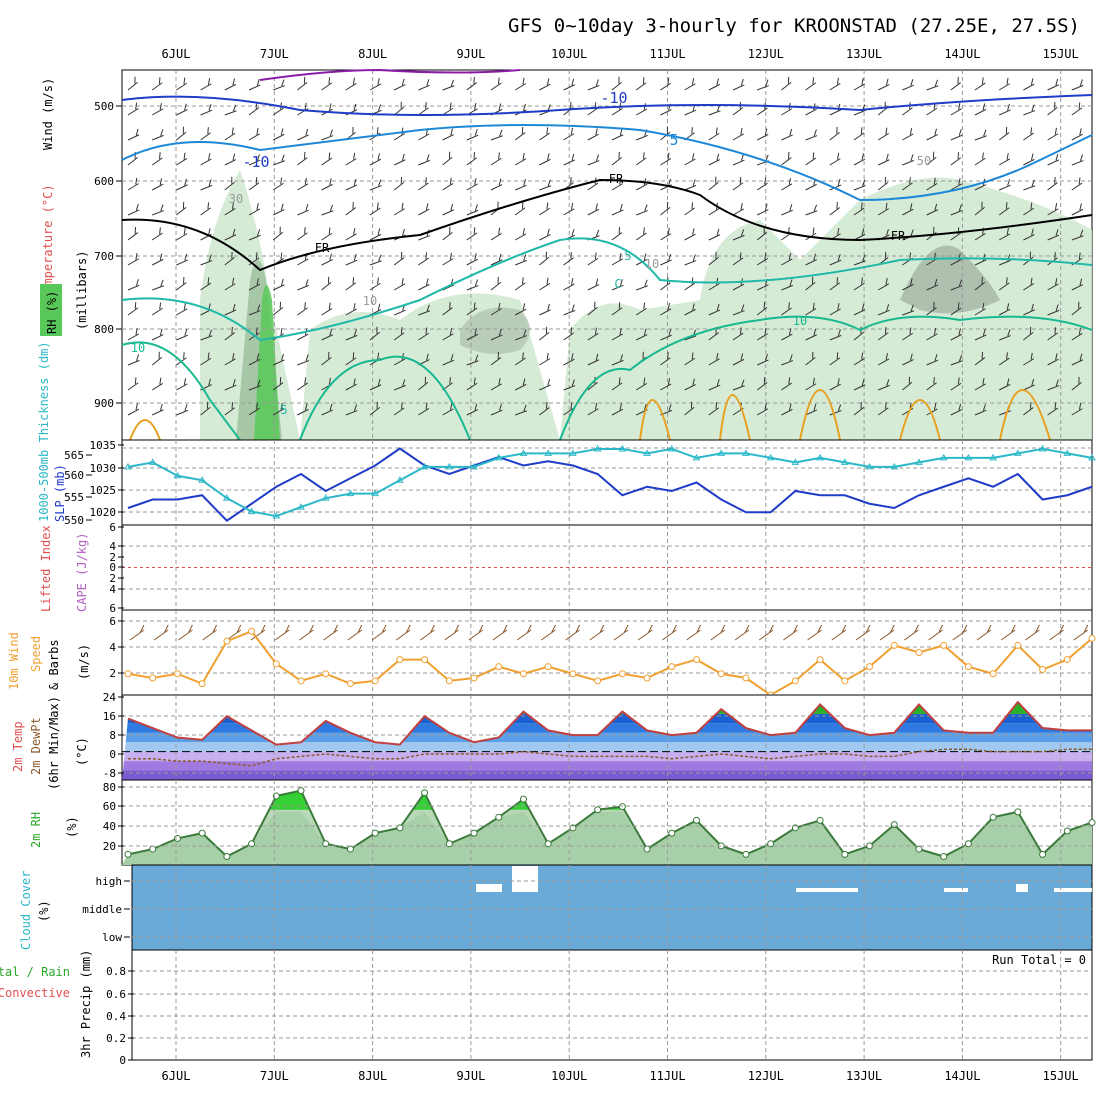  I want to click on axis-tick-label: -8, so click(109, 773).